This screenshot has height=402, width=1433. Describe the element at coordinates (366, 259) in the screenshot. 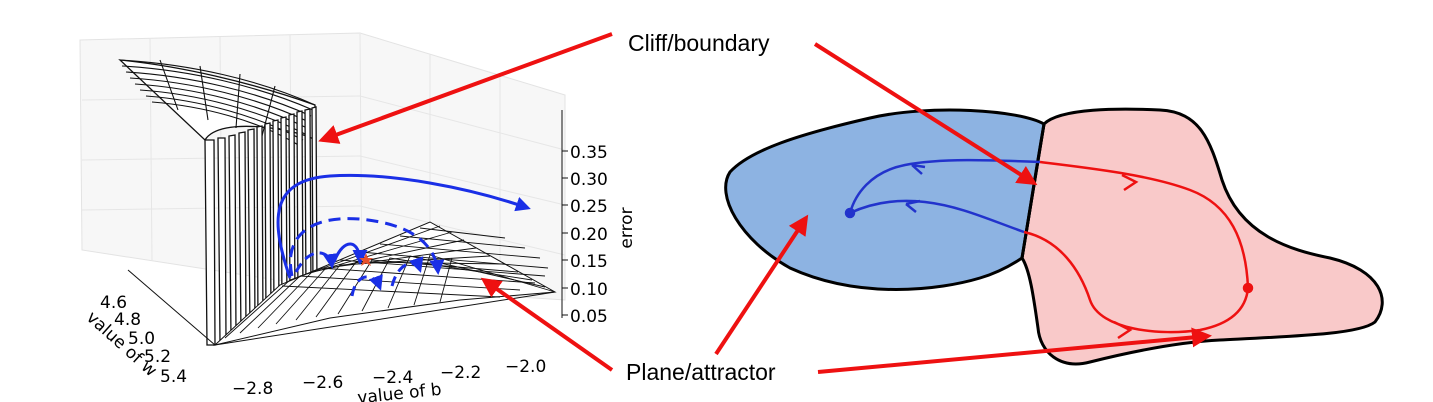

I see `minimum-star-icon` at that location.